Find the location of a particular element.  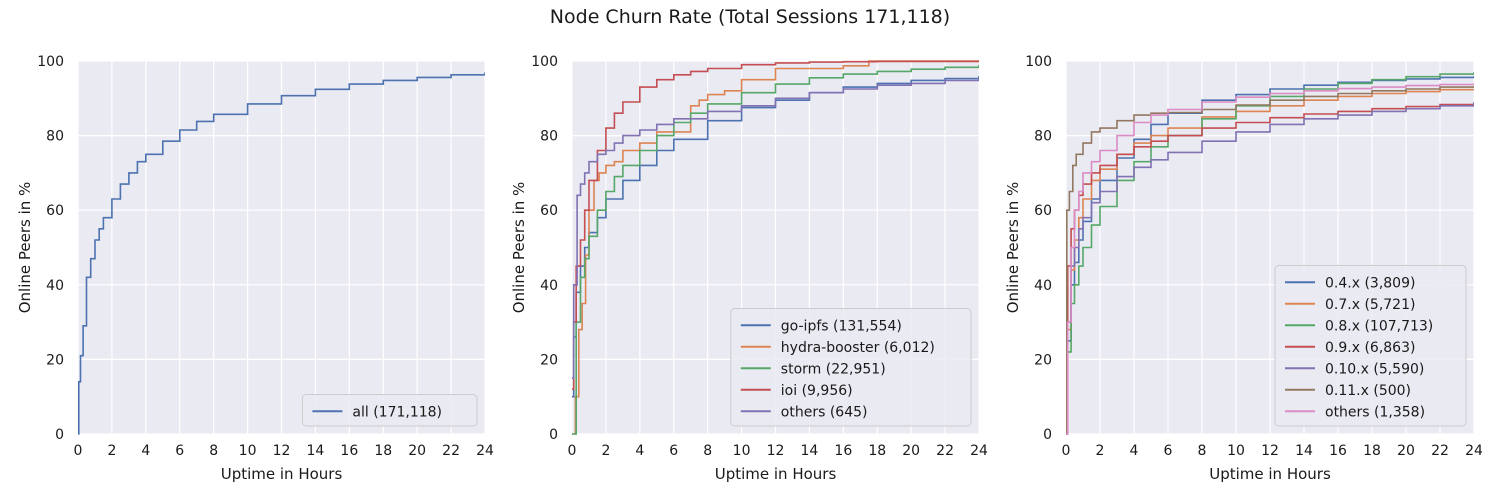

legend-label: 0.10.x (5,590) is located at coordinates (1374, 369).